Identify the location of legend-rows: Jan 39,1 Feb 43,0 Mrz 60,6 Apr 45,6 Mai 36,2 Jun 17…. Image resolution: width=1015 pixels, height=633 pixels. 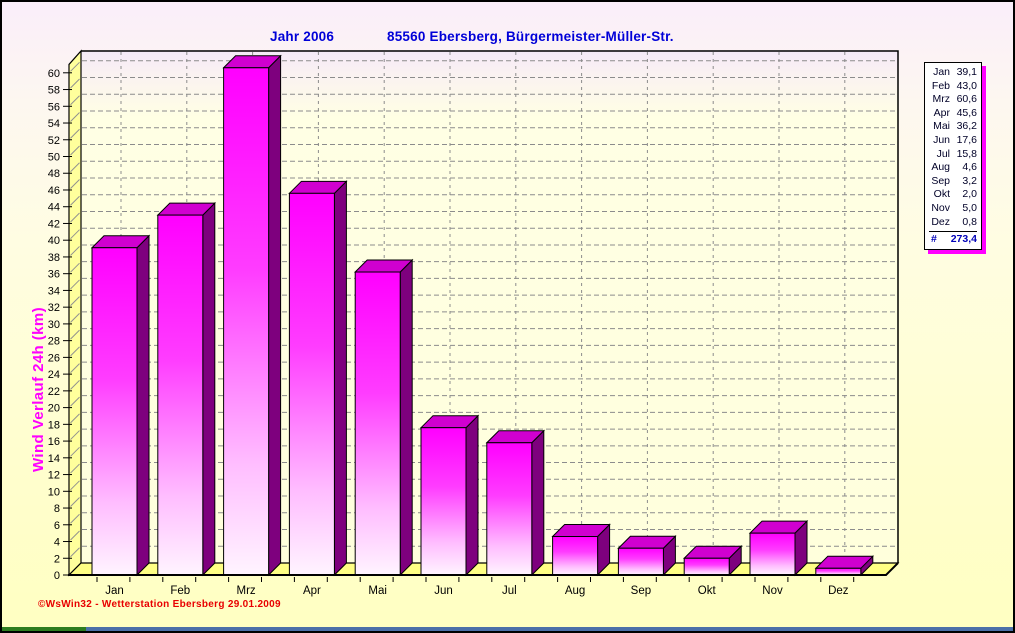
(953, 147).